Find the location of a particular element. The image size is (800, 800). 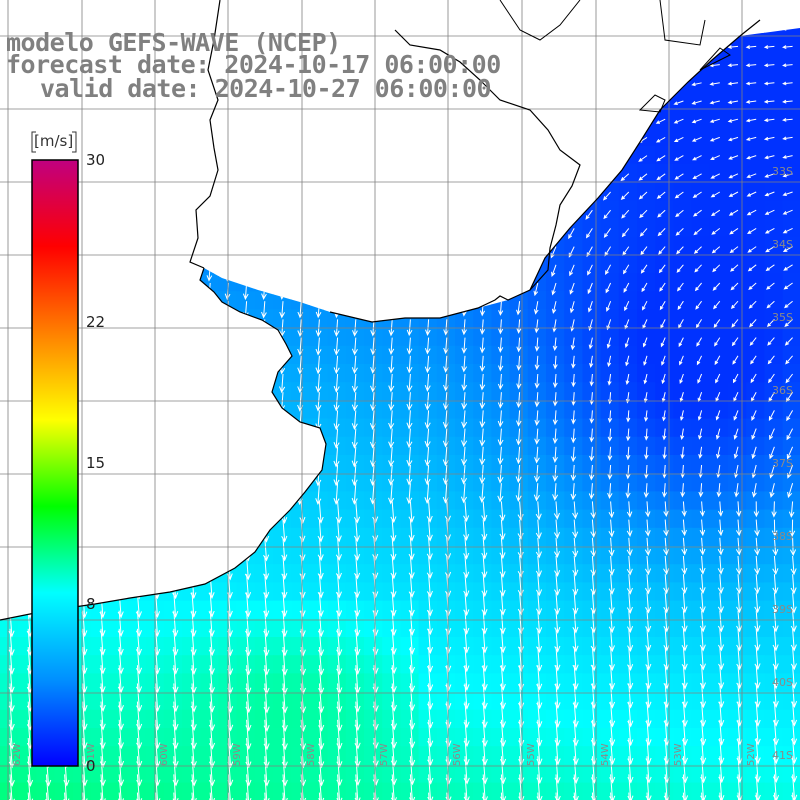

longitude-label: 61W is located at coordinates (91, 754).